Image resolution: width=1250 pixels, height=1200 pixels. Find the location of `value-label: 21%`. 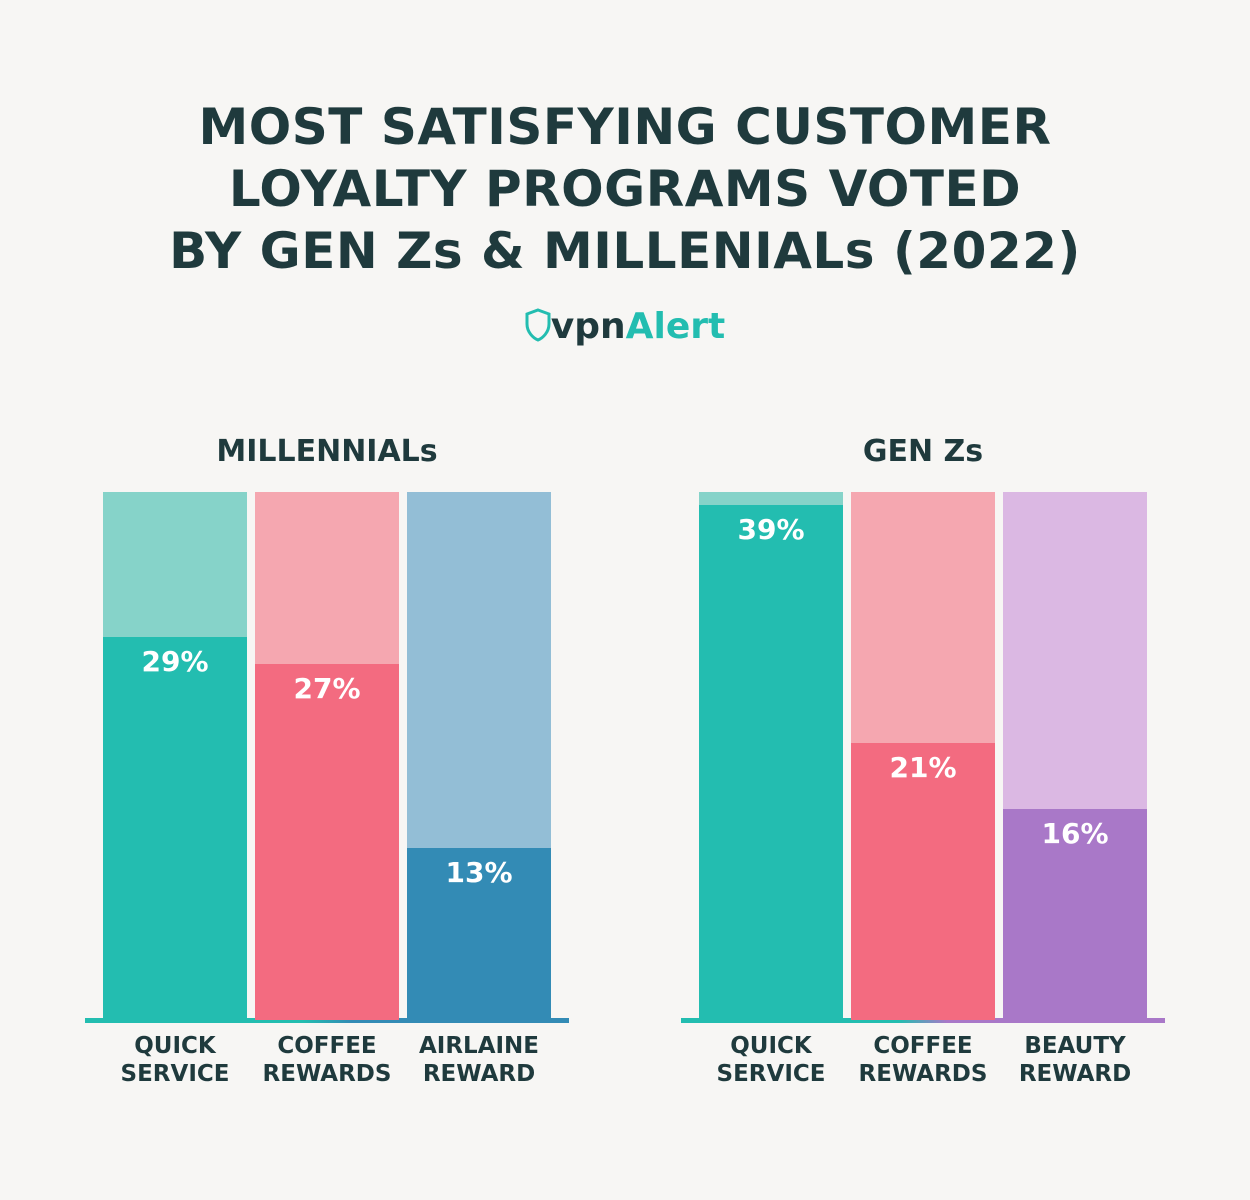

value-label: 21% is located at coordinates (923, 767).